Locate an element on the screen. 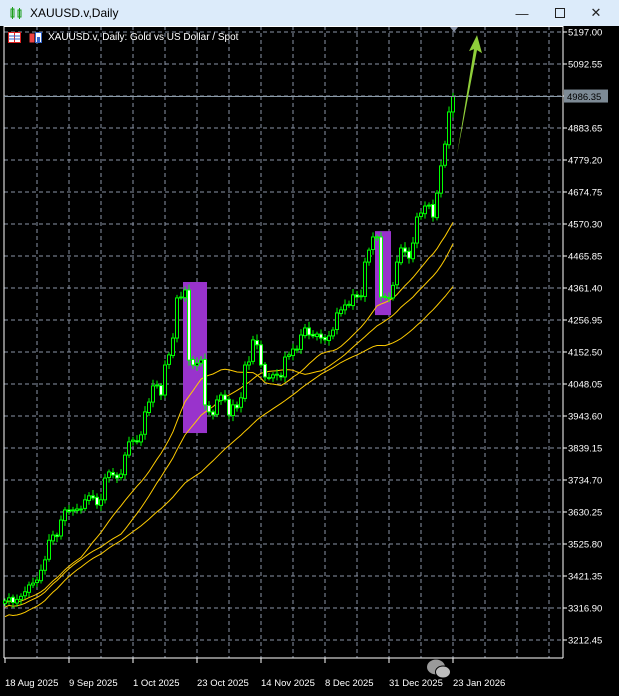 This screenshot has height=696, width=619. close-button: ✕ is located at coordinates (596, 13).